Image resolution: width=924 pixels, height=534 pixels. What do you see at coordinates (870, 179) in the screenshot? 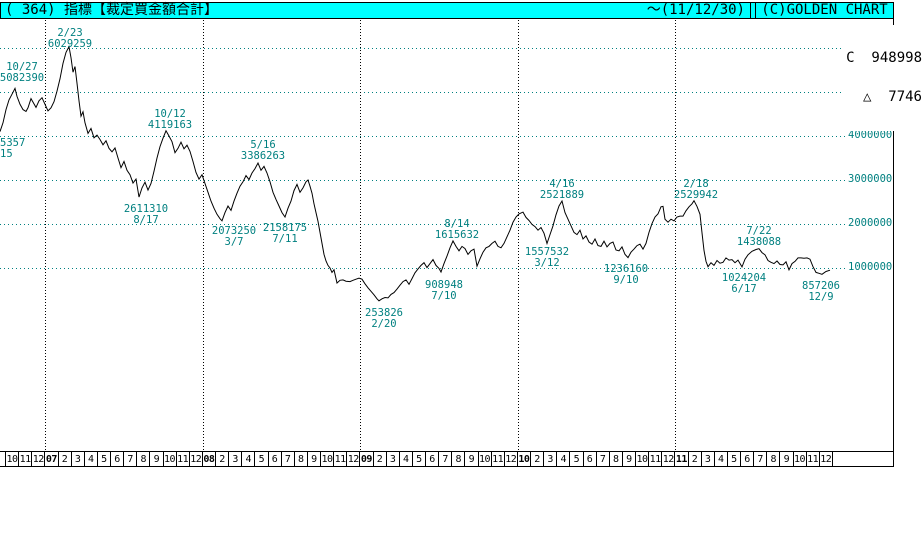
I see `y-axis-tick-label: 3000000` at bounding box center [870, 179].